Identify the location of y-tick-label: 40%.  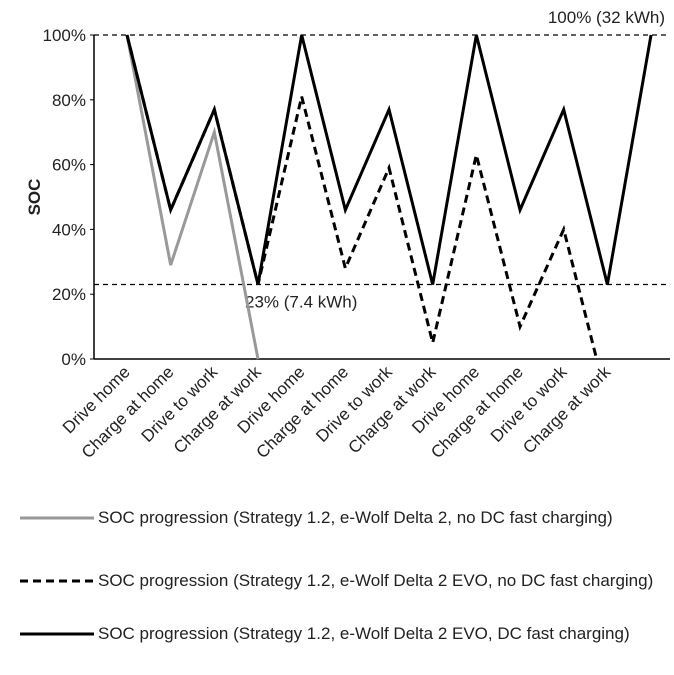
(69, 229).